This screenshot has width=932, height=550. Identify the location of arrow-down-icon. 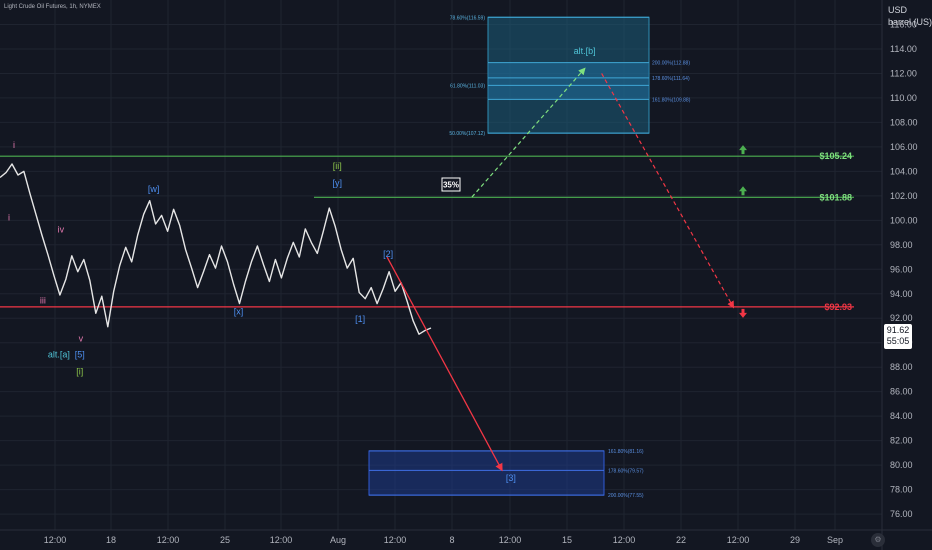
(743, 313).